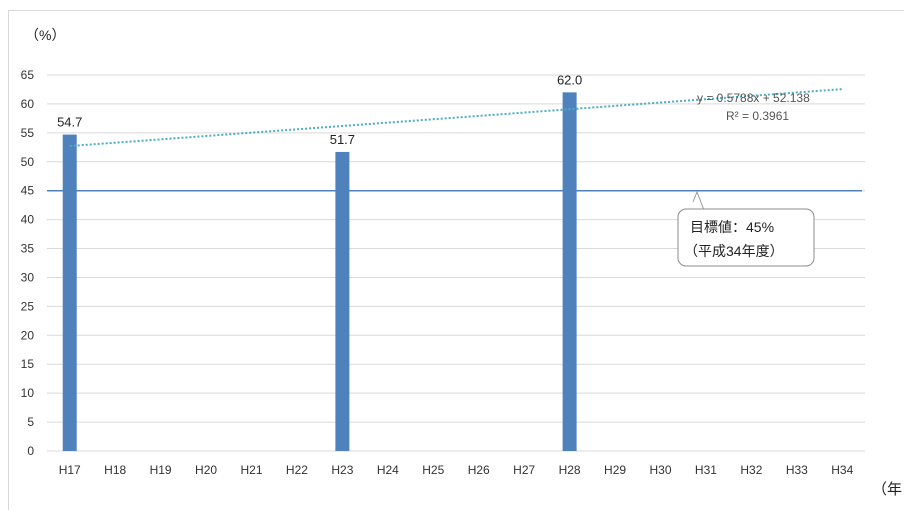 The height and width of the screenshot is (512, 906). Describe the element at coordinates (887, 489) in the screenshot. I see `x-axis-unit: （年` at that location.